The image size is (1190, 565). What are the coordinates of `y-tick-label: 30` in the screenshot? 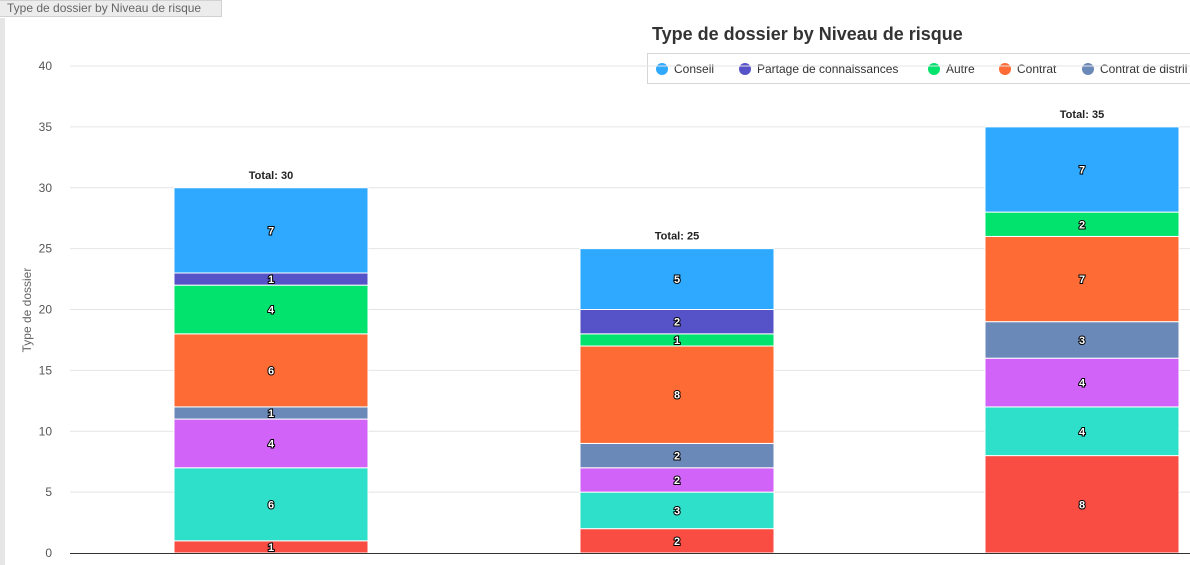 It's located at (46, 188).